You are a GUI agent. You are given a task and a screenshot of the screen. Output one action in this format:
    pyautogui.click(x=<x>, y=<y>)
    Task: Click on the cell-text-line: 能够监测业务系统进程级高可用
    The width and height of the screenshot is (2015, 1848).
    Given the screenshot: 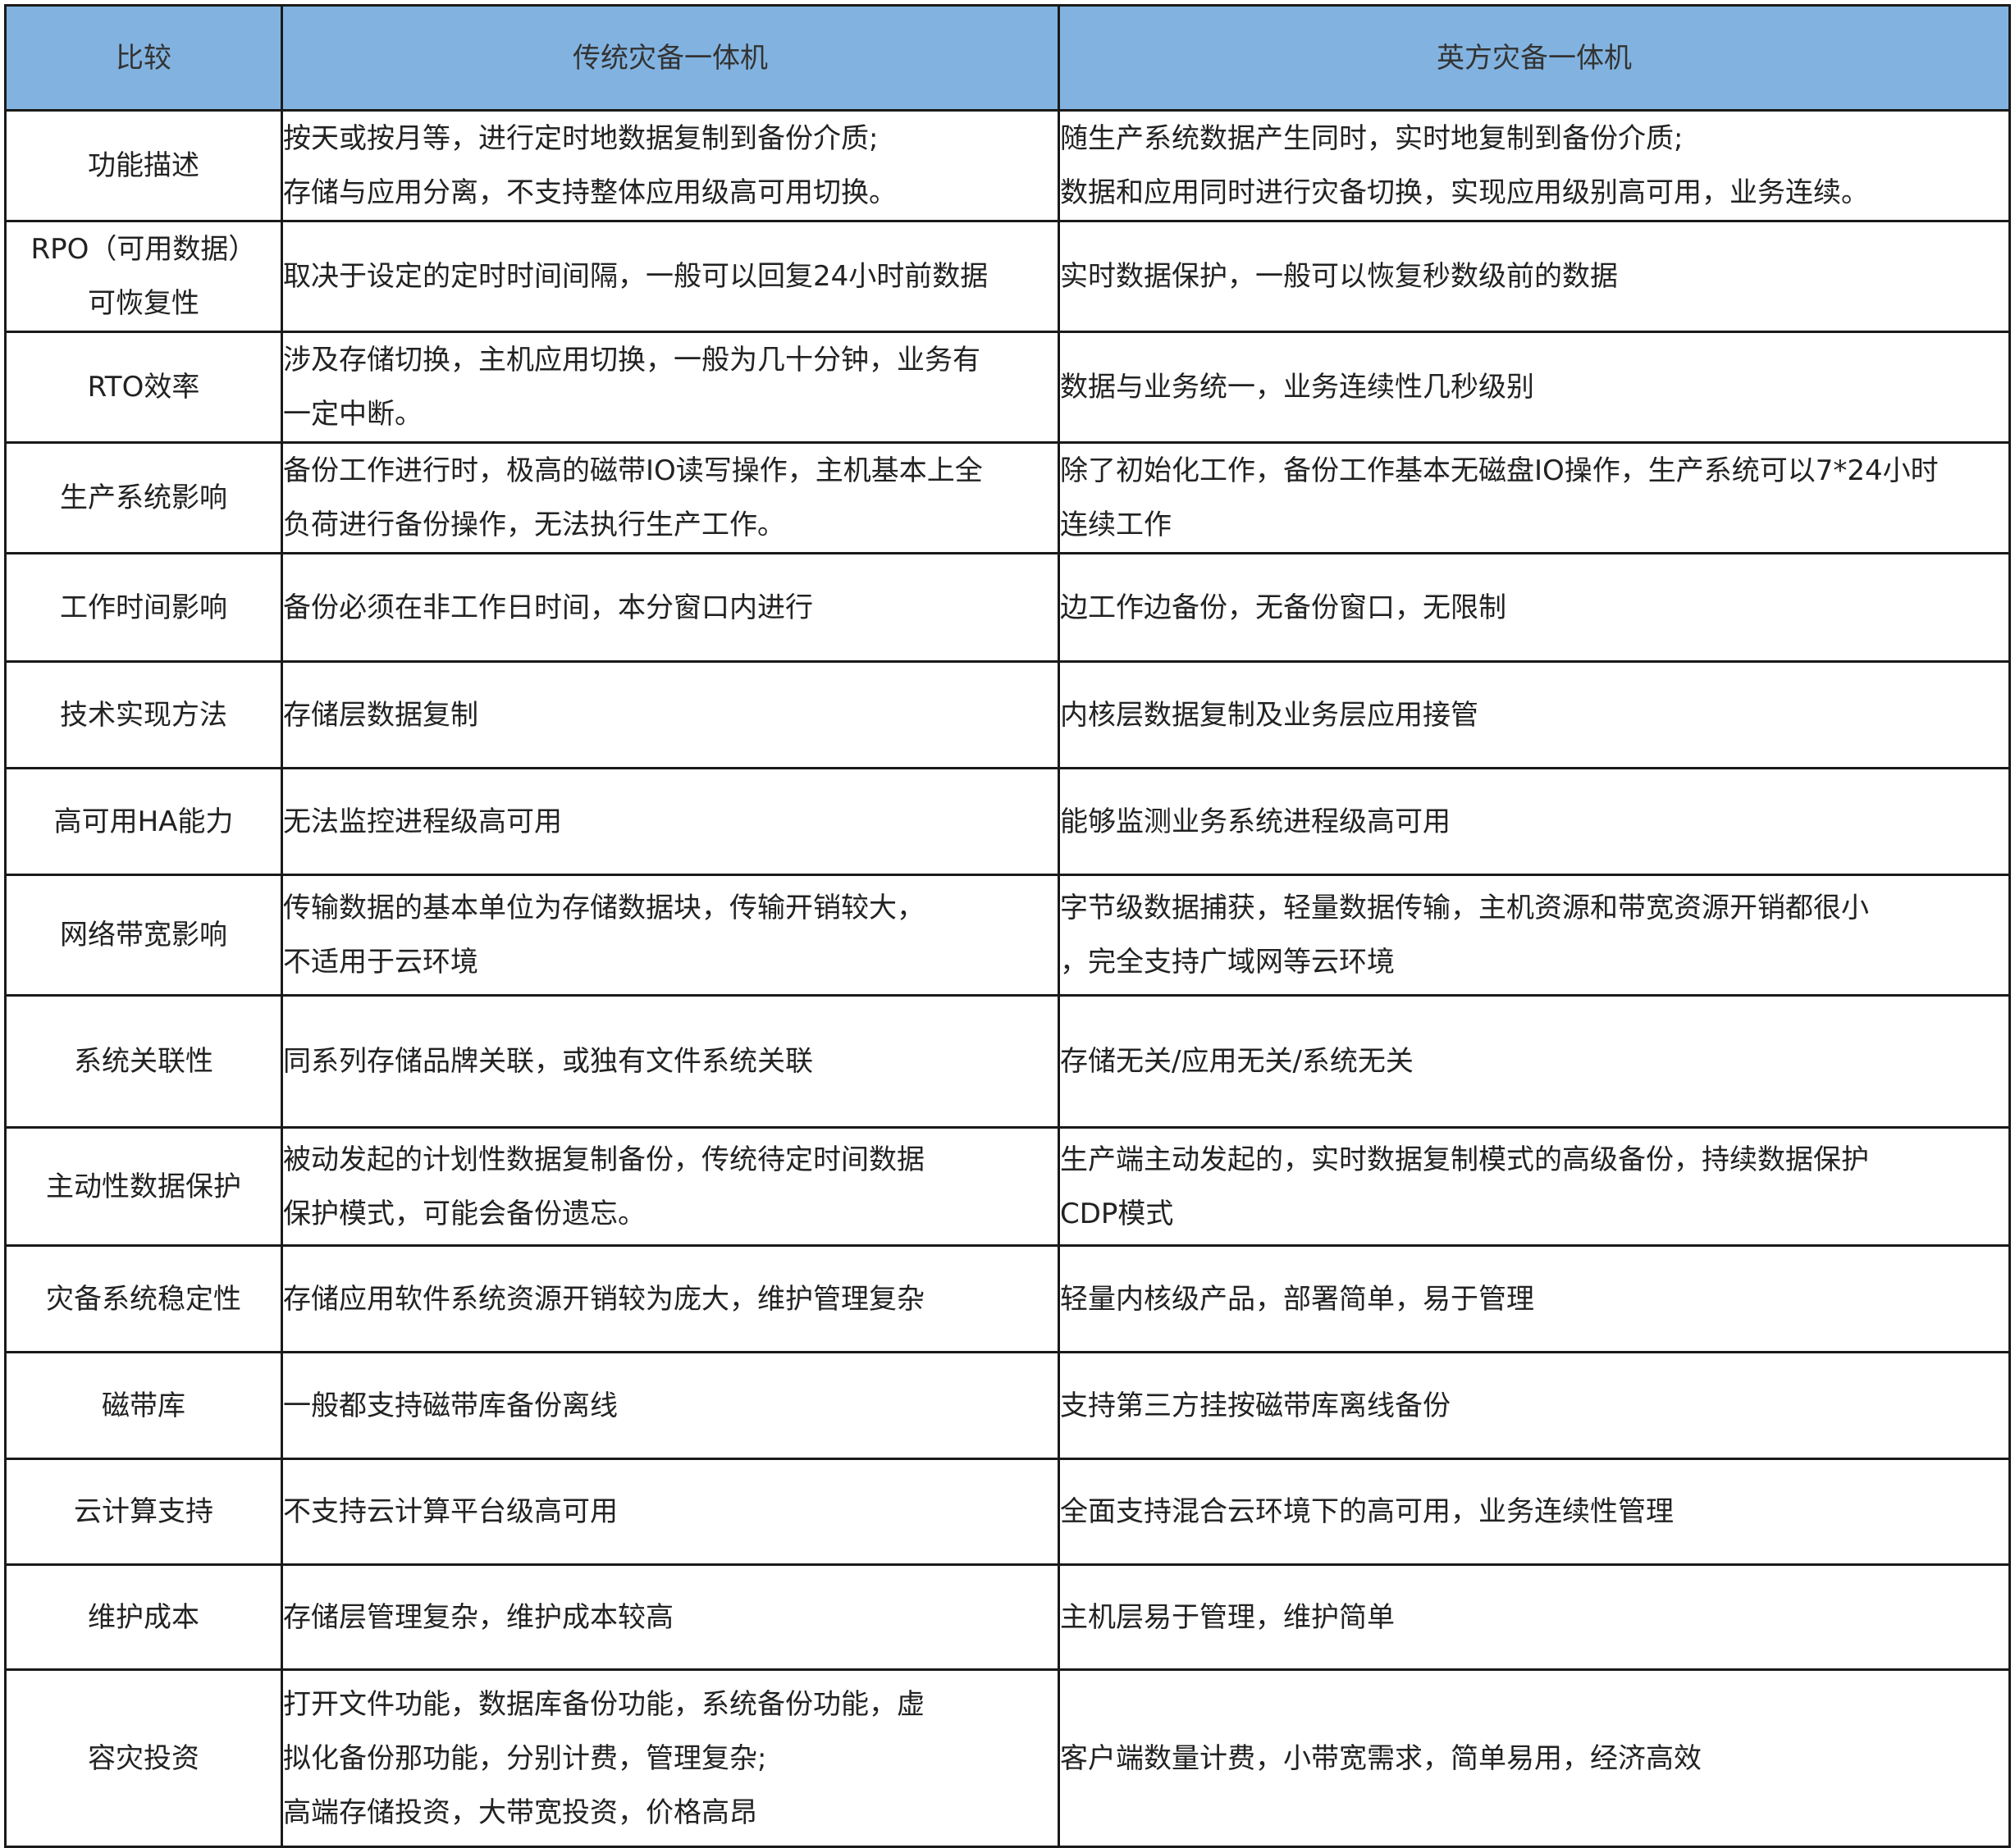 What is the action you would take?
    pyautogui.click(x=1255, y=821)
    